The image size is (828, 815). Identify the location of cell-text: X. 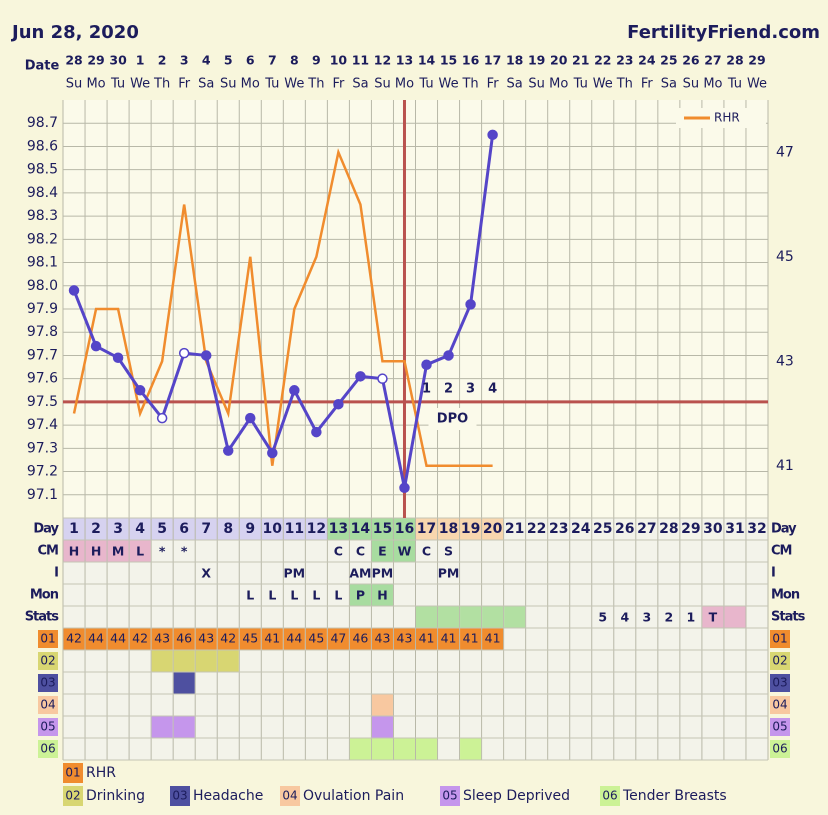
(206, 573).